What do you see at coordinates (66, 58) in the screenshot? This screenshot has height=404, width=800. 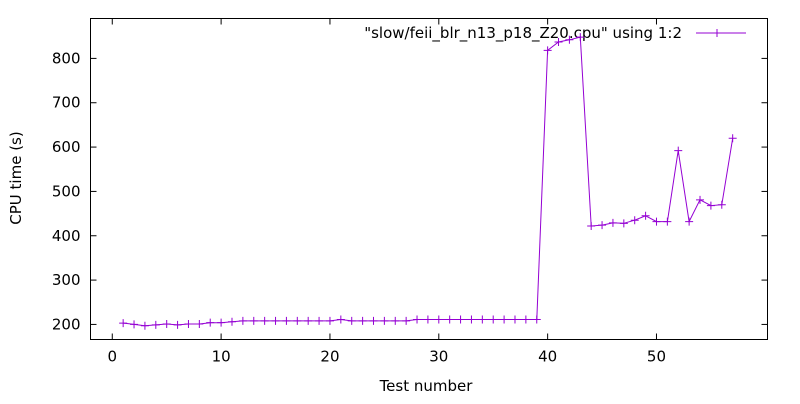 I see `y-tick-label: 800` at bounding box center [66, 58].